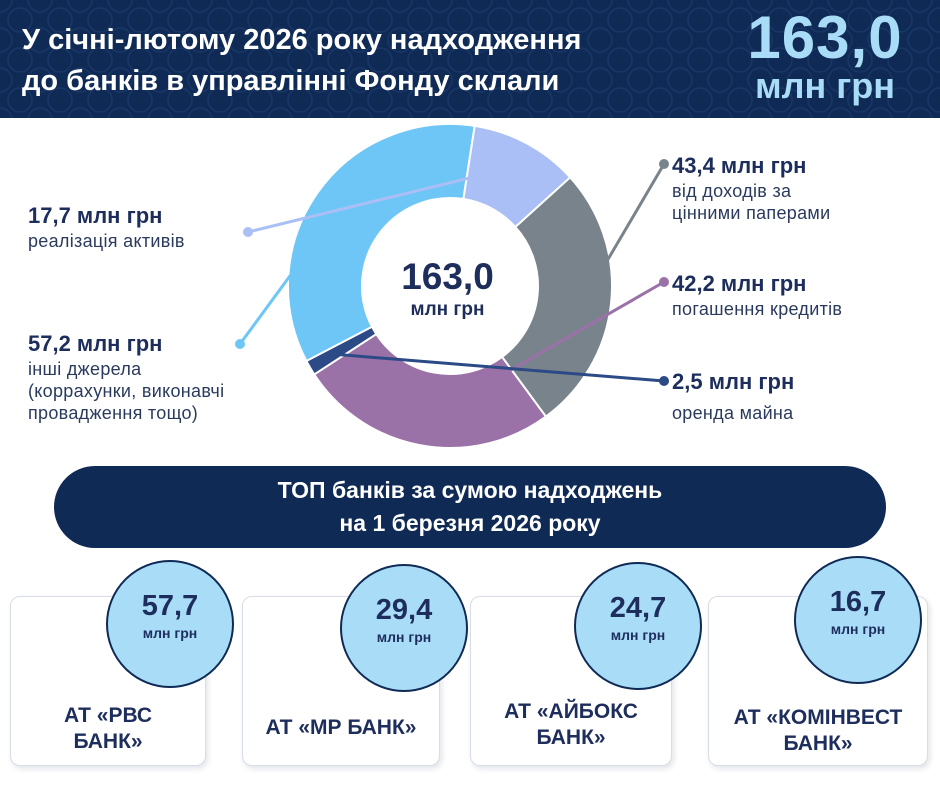  I want to click on bank-3-amount-bubble: 24,7 млн грн, so click(638, 626).